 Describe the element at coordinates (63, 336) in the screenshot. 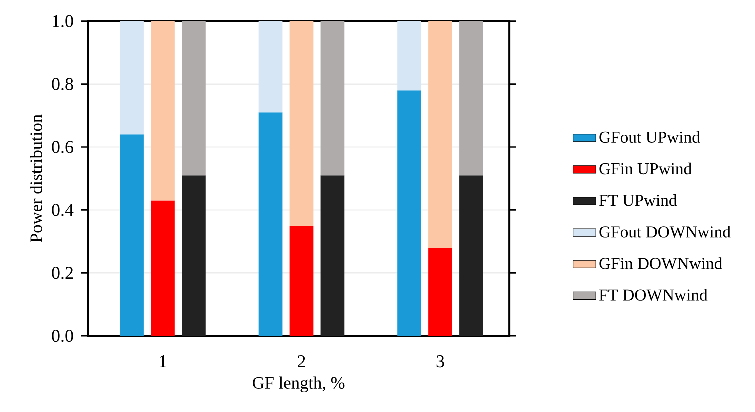

I see `y-tick-label: 0.0` at that location.